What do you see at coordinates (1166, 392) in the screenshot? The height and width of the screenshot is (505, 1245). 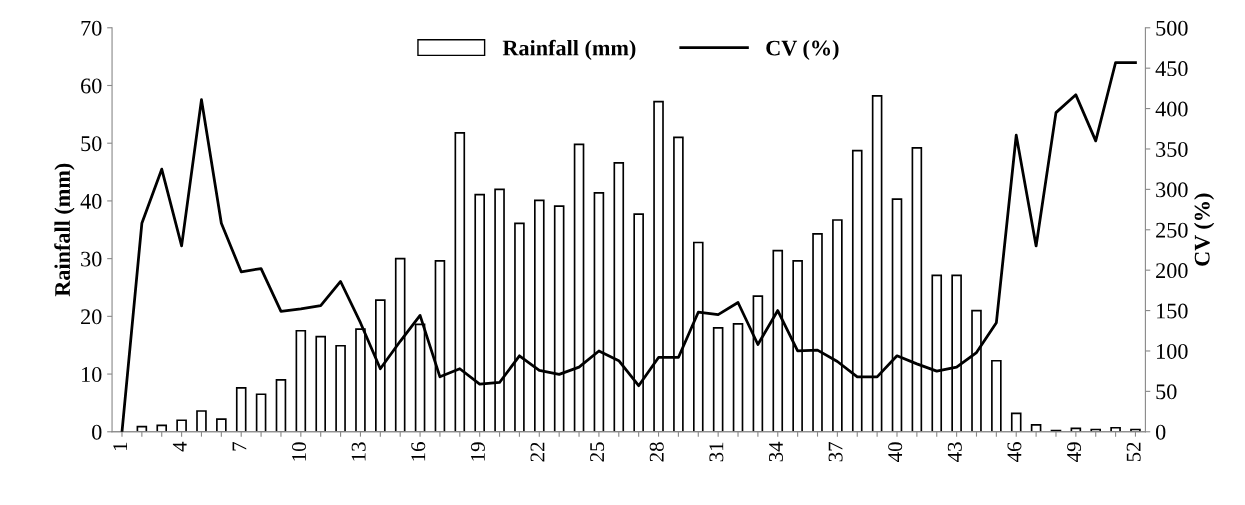 I see `y2-tick-label: 50` at bounding box center [1166, 392].